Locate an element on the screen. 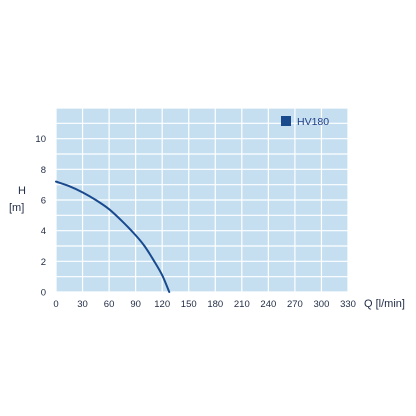  y-axis-title-symbol: H is located at coordinates (22, 191).